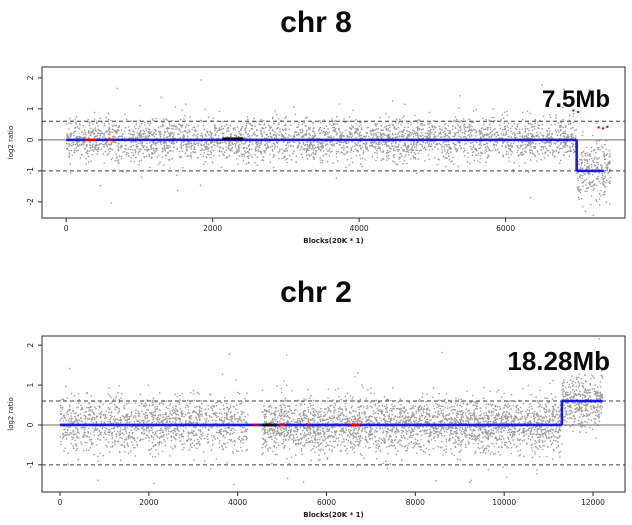  I want to click on chr2-segment-size-annotation: 18.28Mb, so click(558, 361).